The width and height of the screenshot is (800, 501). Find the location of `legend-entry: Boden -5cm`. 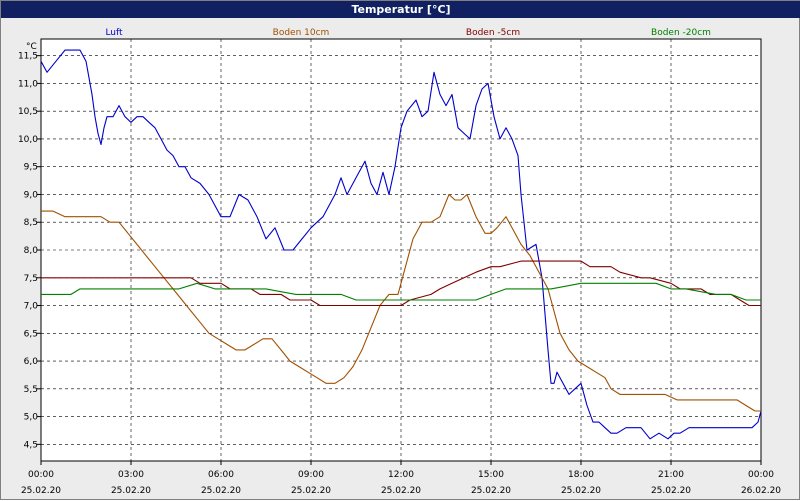

legend-entry: Boden -5cm is located at coordinates (493, 33).